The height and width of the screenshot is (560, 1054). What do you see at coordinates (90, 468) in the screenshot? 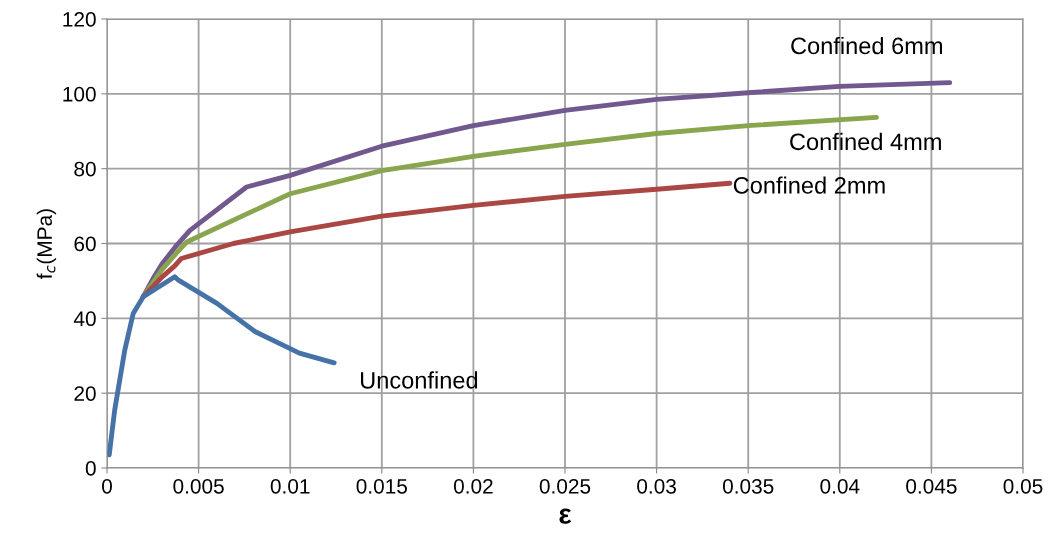
I see `y-tick-label: 0` at bounding box center [90, 468].